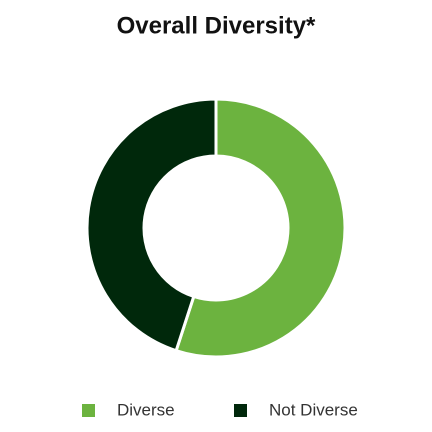 The image size is (432, 432). I want to click on legend: Diverse Not Diverse, so click(220, 409).